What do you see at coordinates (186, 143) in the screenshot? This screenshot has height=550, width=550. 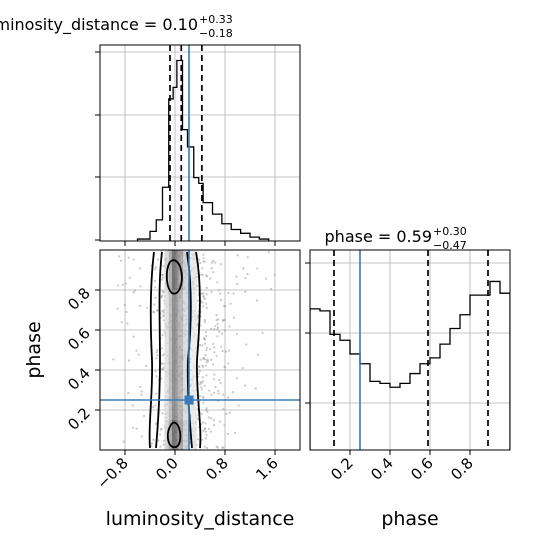 I see `ld-hist-quantiles` at bounding box center [186, 143].